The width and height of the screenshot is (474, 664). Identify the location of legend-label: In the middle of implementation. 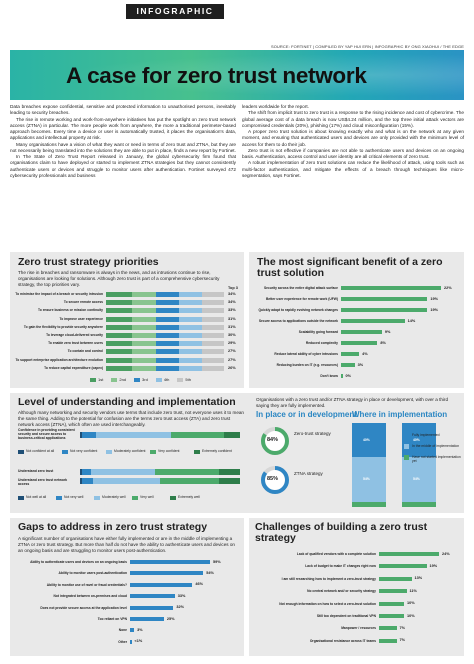
(436, 445).